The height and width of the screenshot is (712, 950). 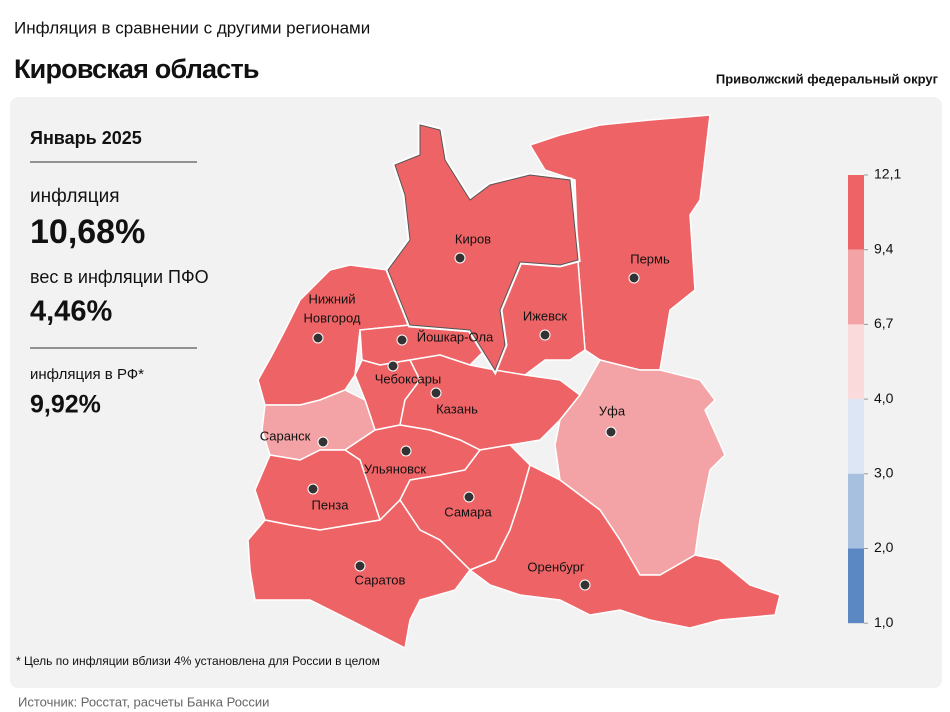 I want to click on city-label: Пермь, so click(x=650, y=258).